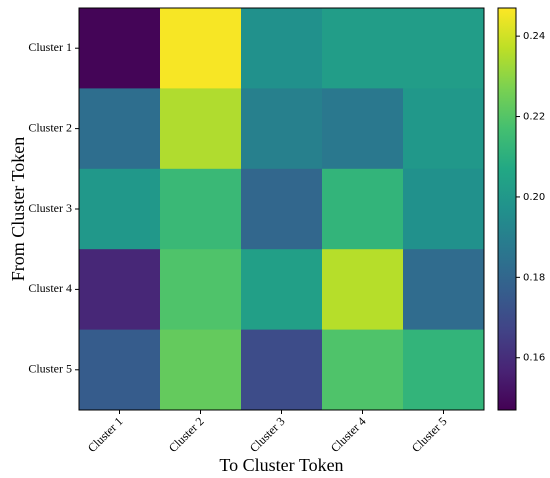  What do you see at coordinates (534, 117) in the screenshot?
I see `colorbar-tick-label-4: 0.22` at bounding box center [534, 117].